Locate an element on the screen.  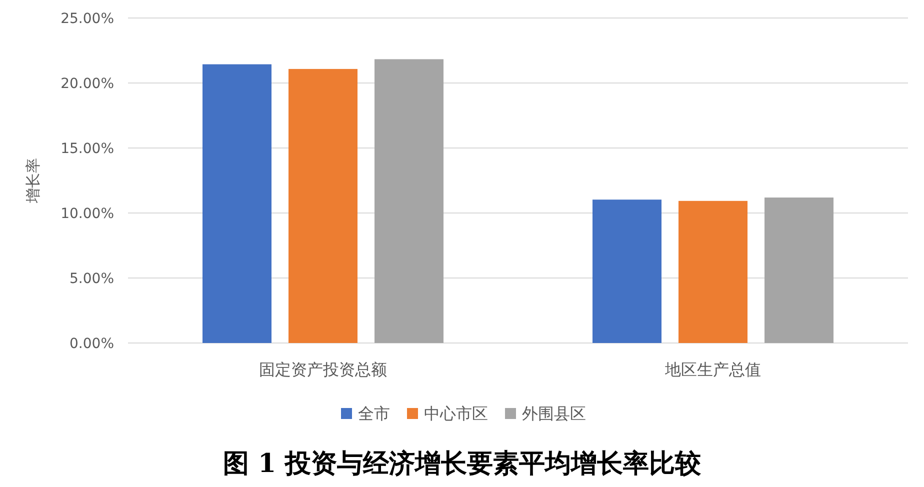
y-tick-label: 15.00% is located at coordinates (87, 149).